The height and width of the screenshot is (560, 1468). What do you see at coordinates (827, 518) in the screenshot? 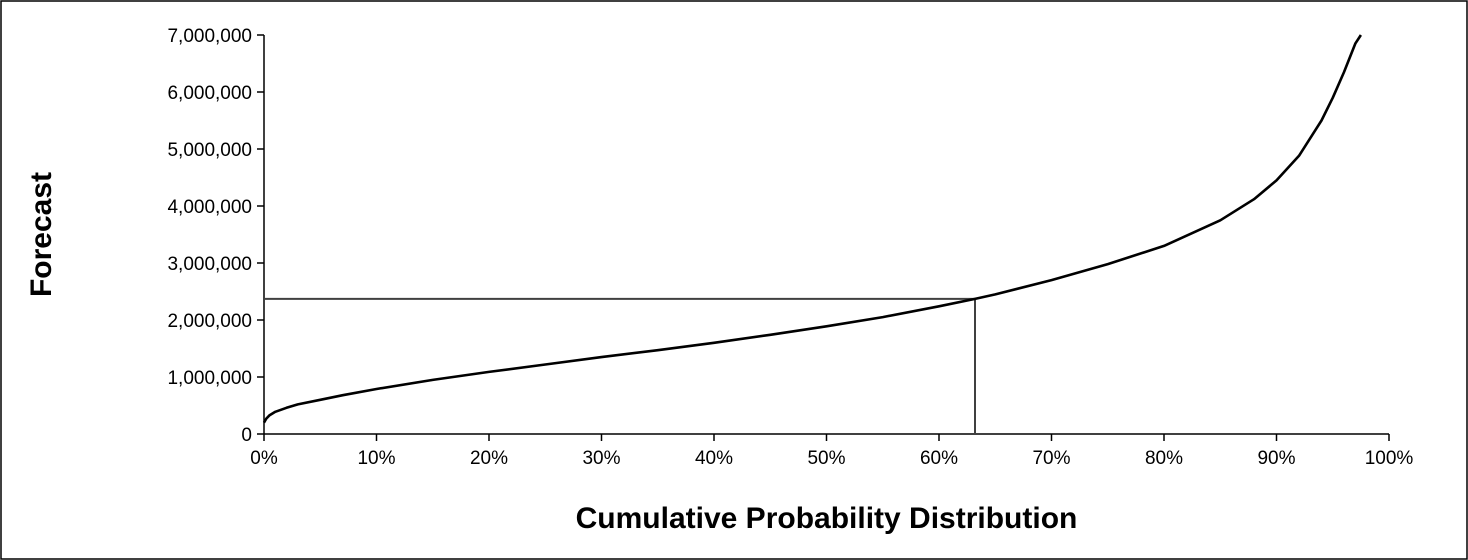
I see `x-axis-title: Cumulative Probability Distribution` at bounding box center [827, 518].